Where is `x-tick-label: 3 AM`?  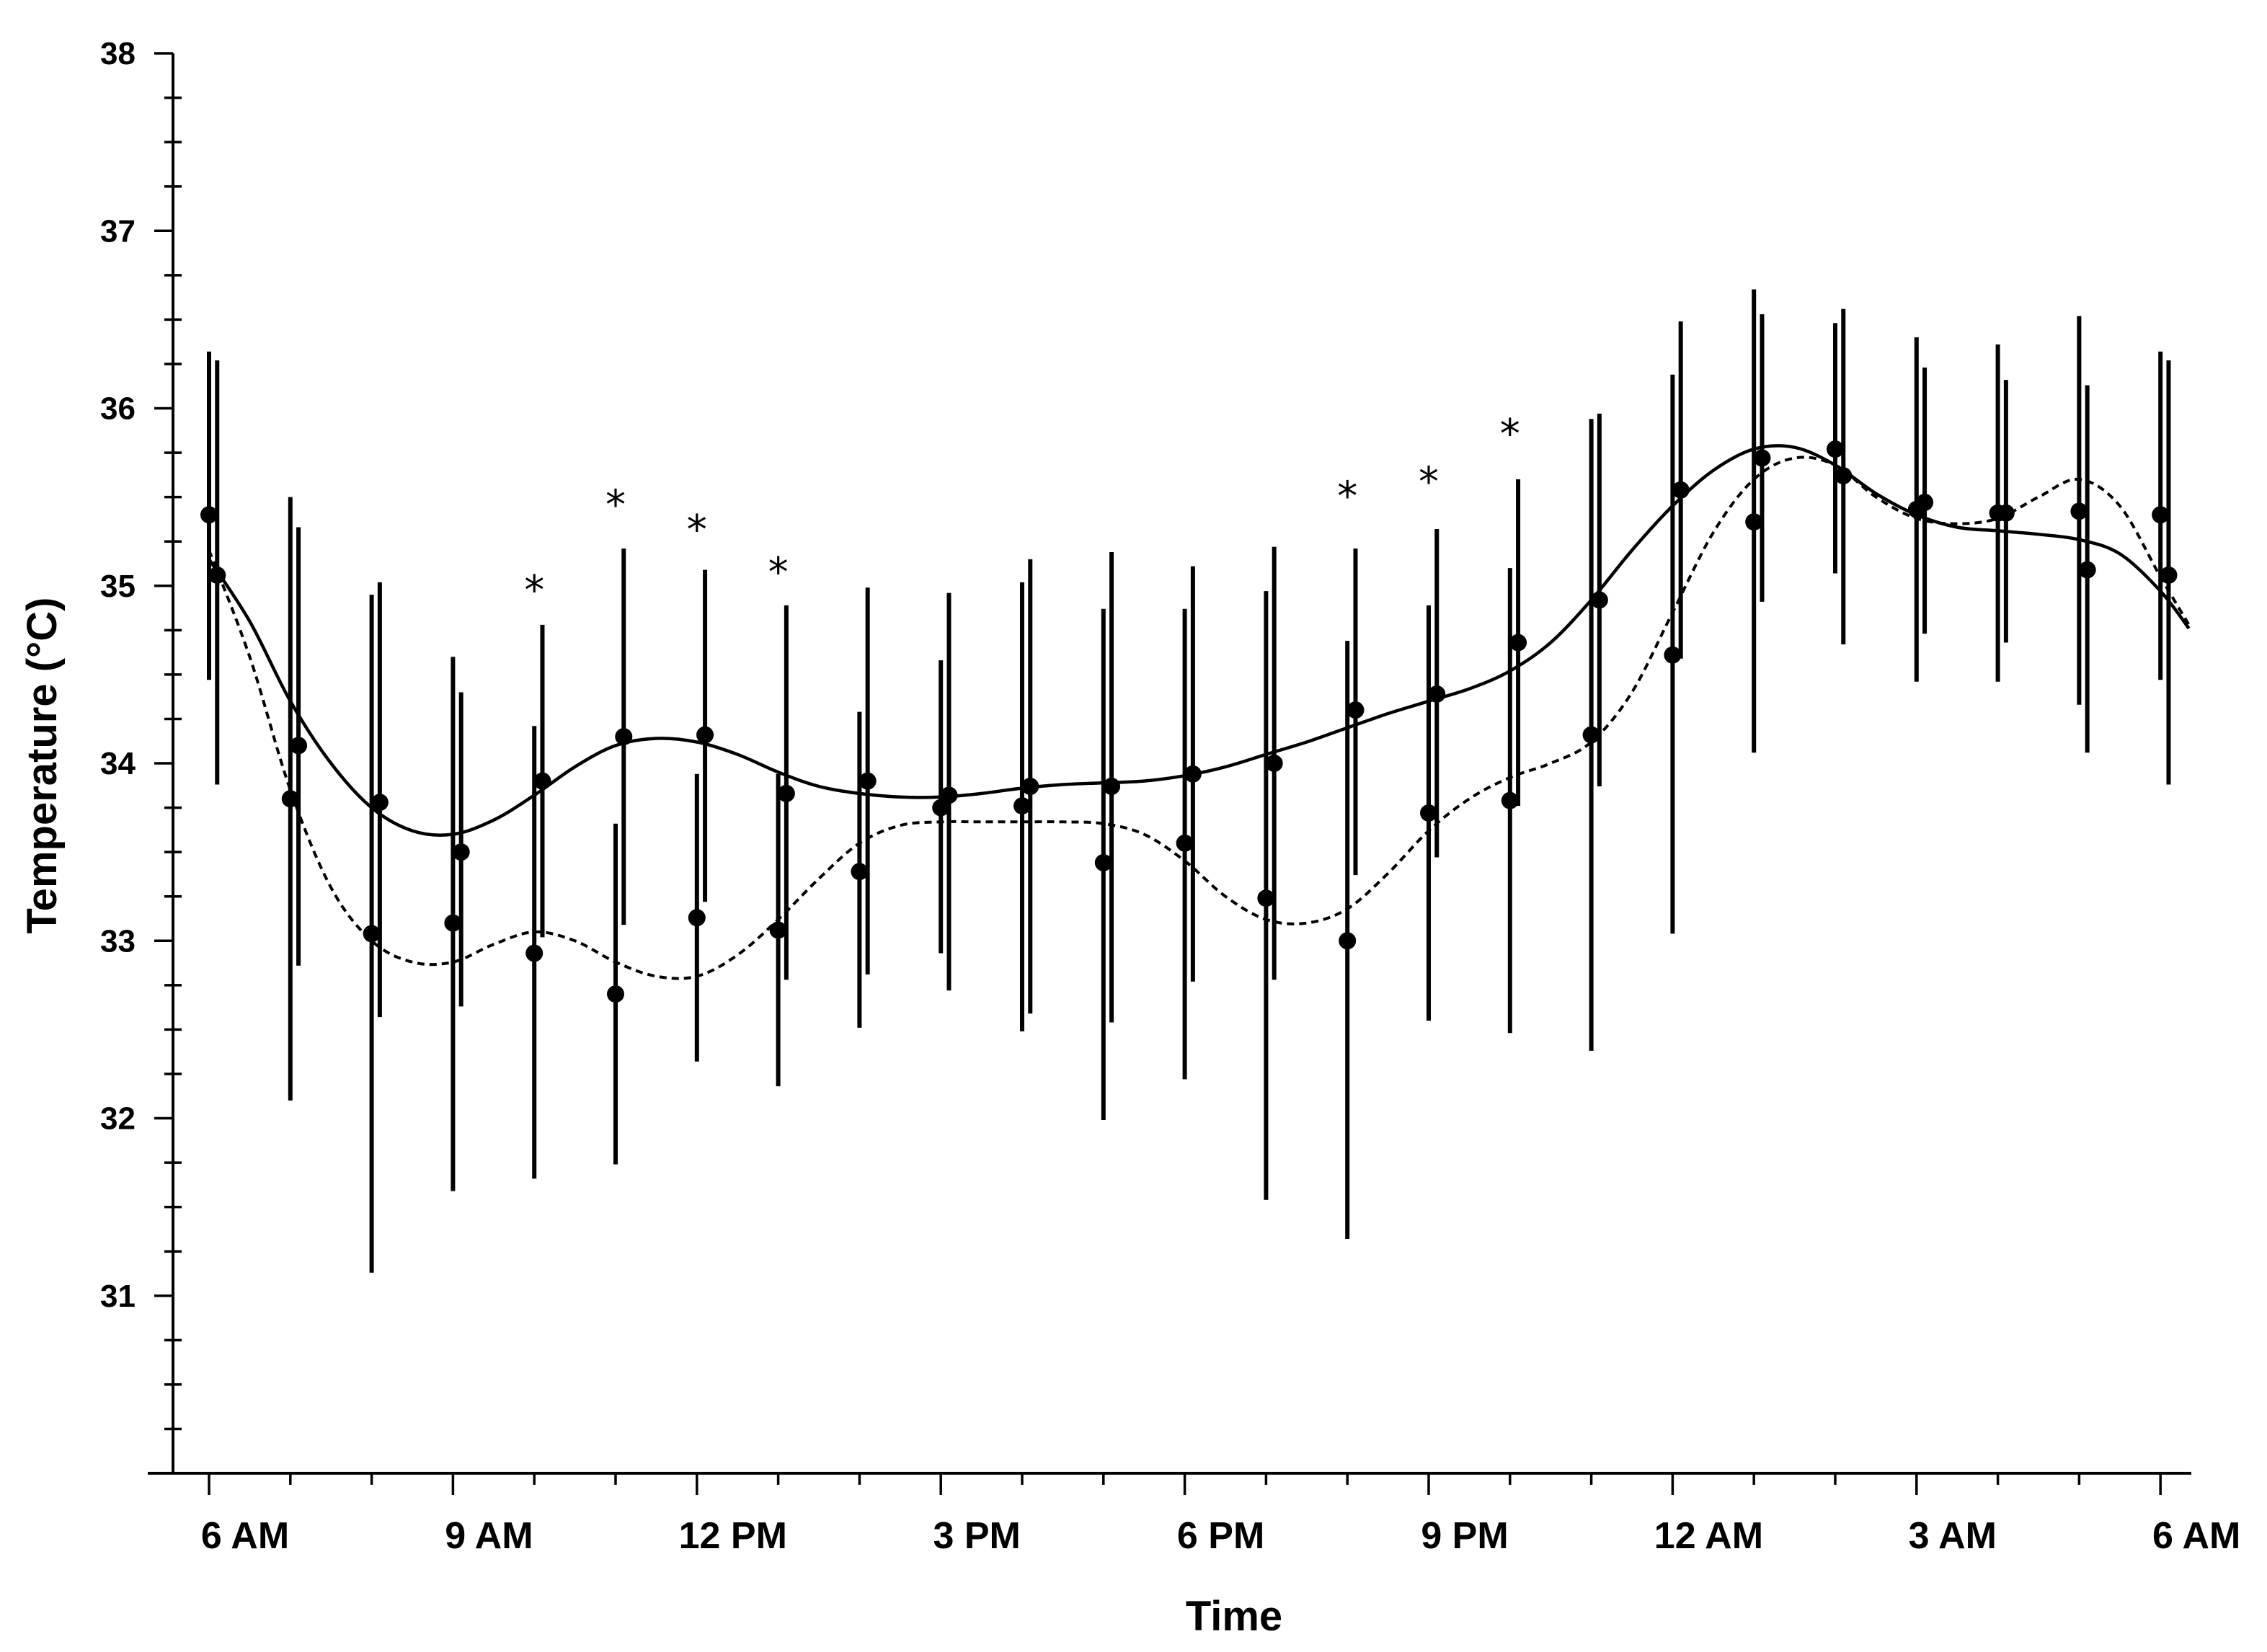
x-tick-label: 3 AM is located at coordinates (1953, 1536).